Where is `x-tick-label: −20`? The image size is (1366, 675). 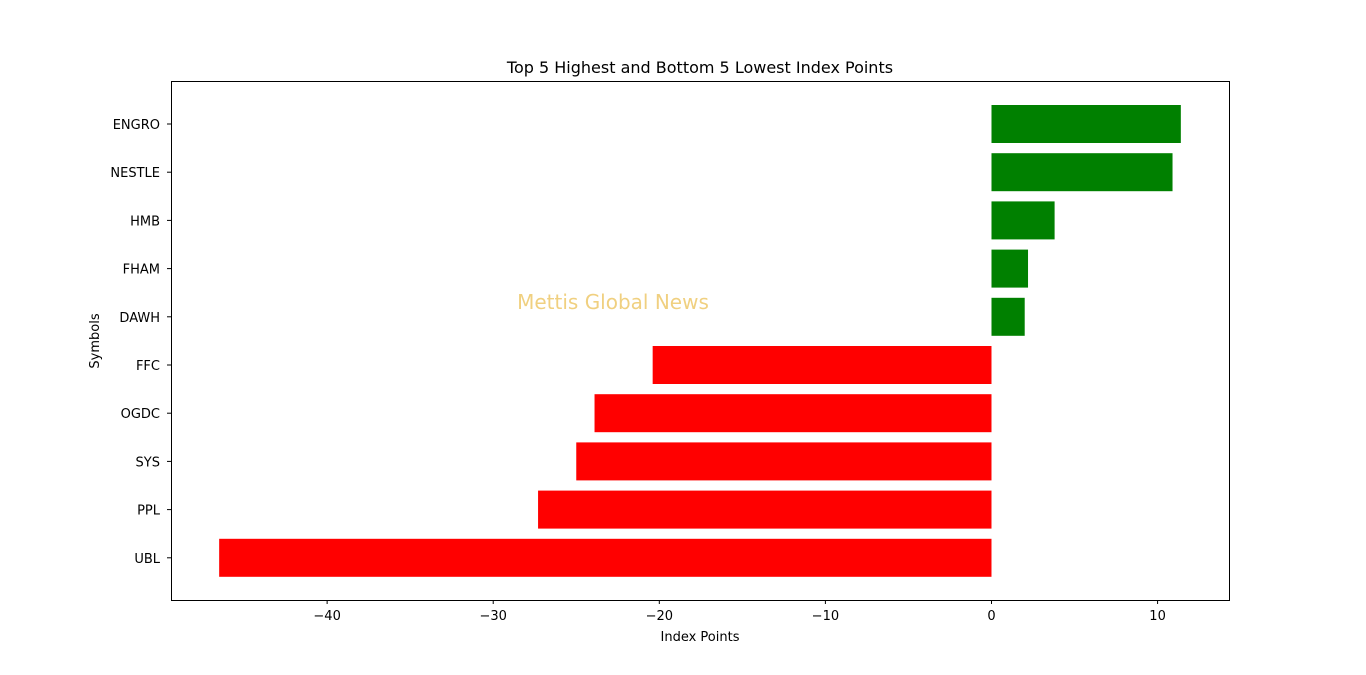 x-tick-label: −20 is located at coordinates (659, 616).